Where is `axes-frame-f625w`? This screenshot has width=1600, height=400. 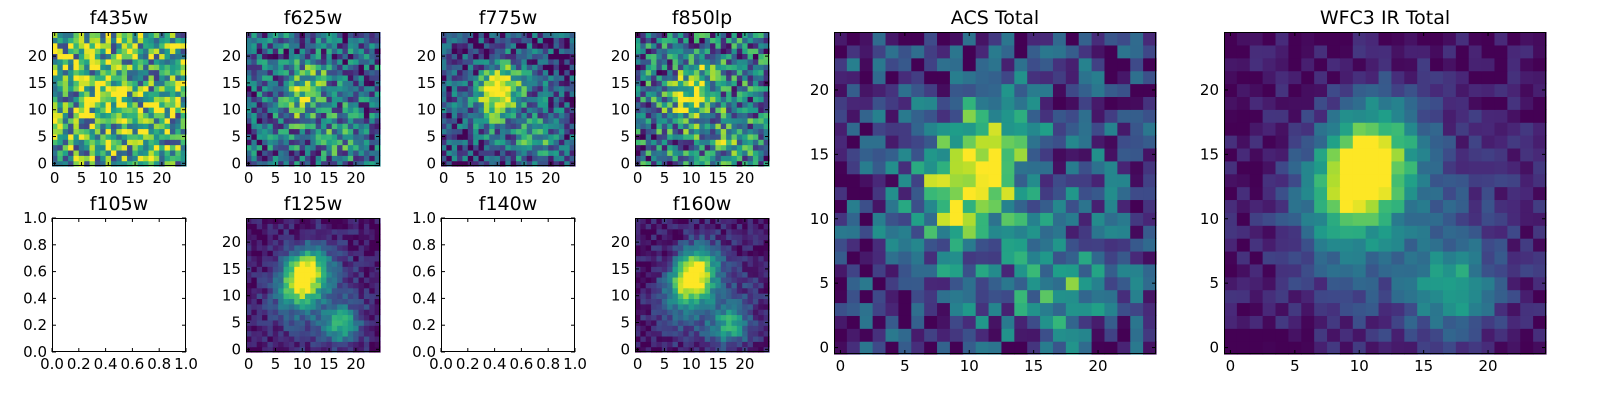
axes-frame-f625w is located at coordinates (313, 99).